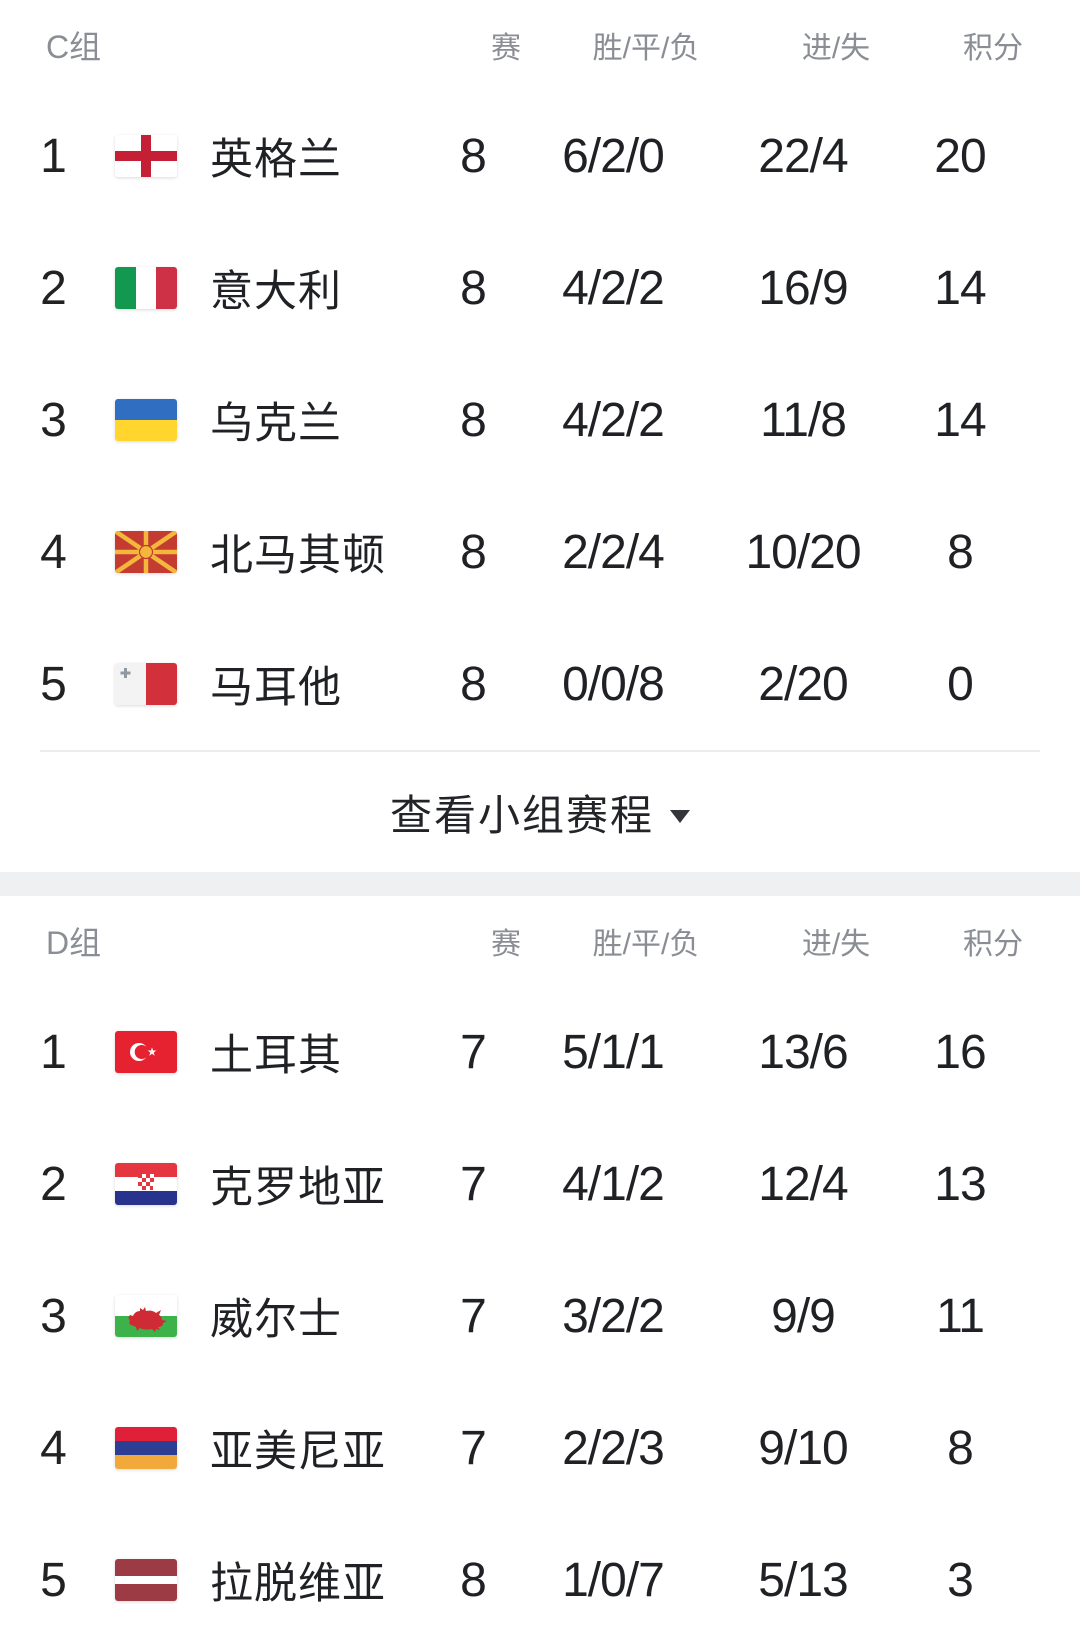  What do you see at coordinates (803, 1184) in the screenshot?
I see `goals-value: 12/4` at bounding box center [803, 1184].